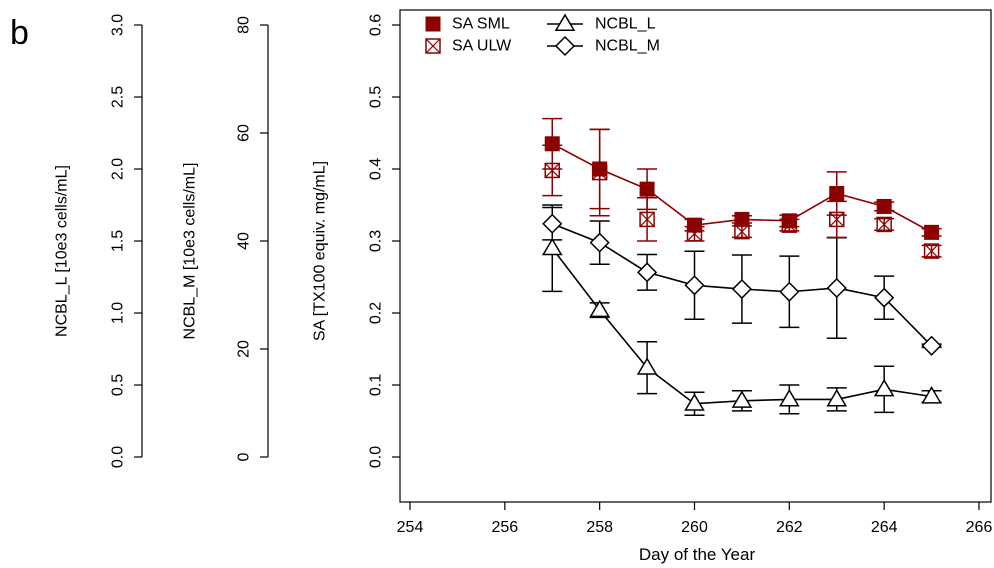 The height and width of the screenshot is (568, 994). I want to click on y-tick-label: 20, so click(244, 349).